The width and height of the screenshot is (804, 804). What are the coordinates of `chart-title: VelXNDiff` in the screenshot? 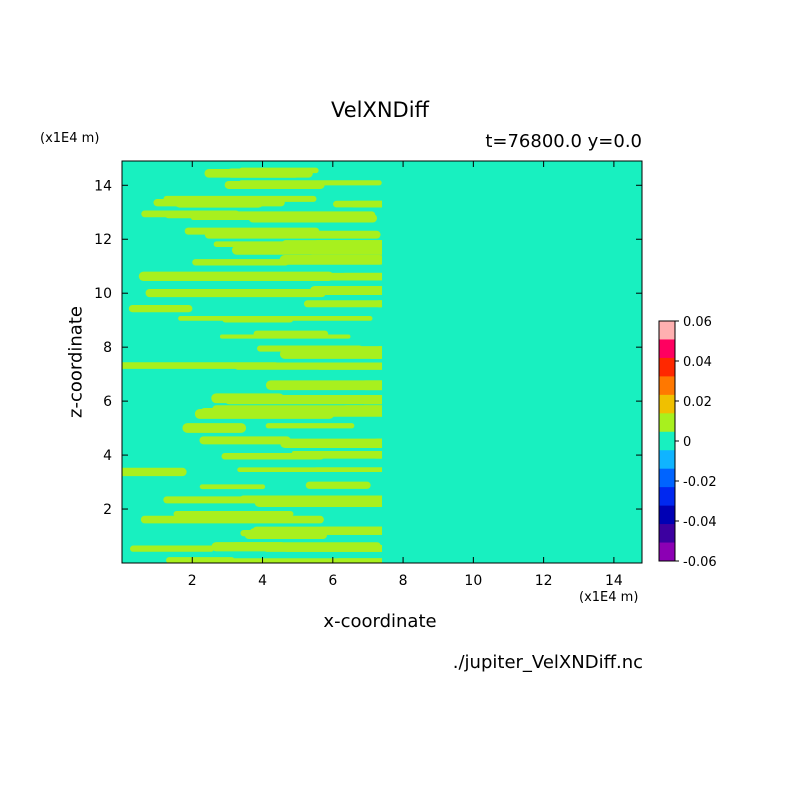 It's located at (380, 110).